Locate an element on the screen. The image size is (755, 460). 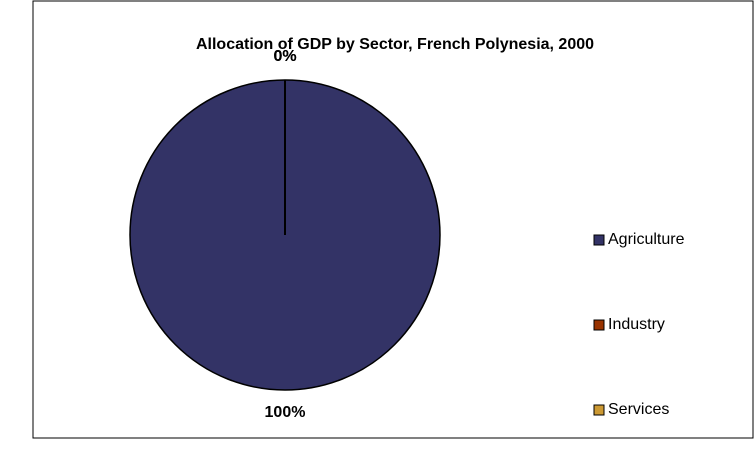
data-label: 100% is located at coordinates (285, 412).